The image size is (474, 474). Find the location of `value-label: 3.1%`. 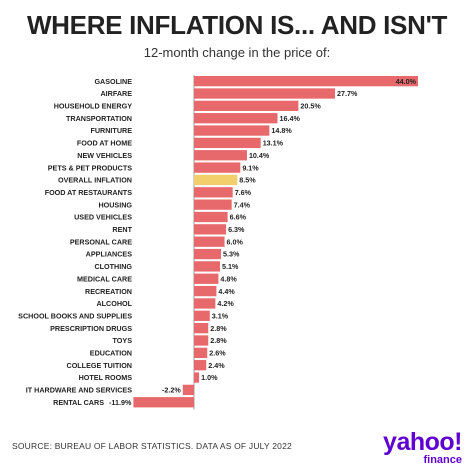

value-label: 3.1% is located at coordinates (220, 315).